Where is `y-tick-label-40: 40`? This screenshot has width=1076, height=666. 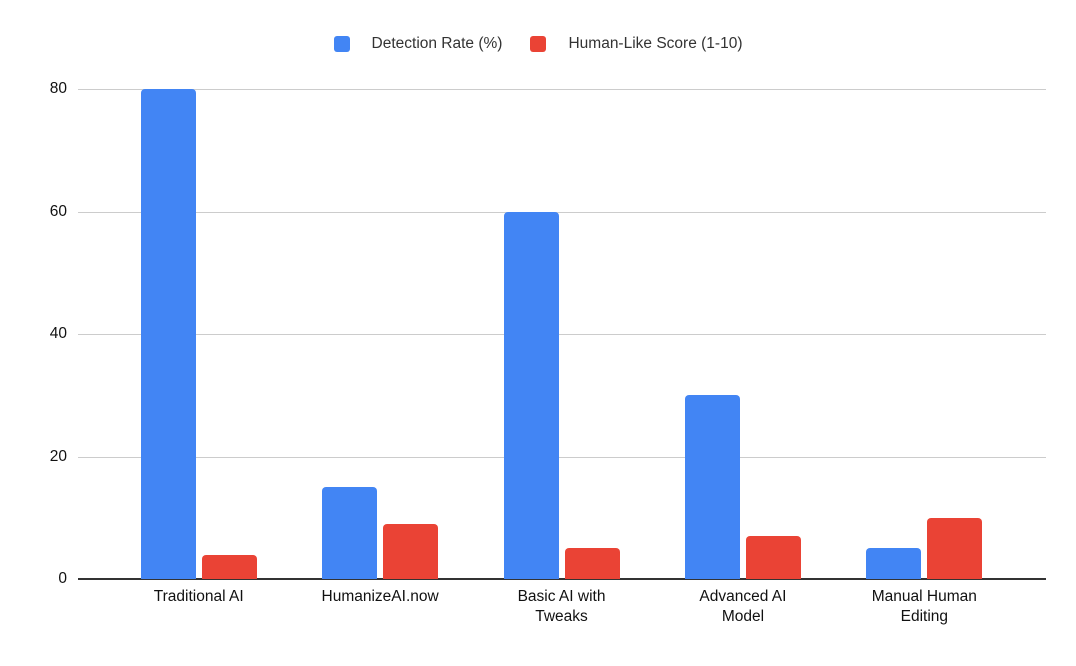
y-tick-label-40: 40 is located at coordinates (58, 333).